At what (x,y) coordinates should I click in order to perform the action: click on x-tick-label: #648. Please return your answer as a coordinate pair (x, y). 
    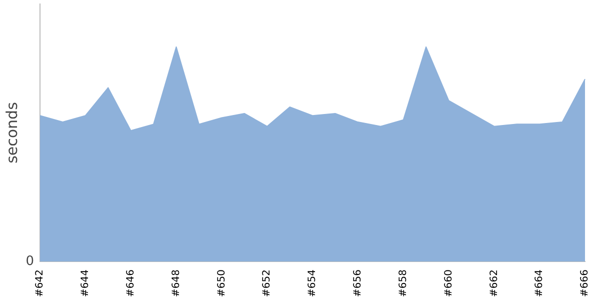
    Looking at the image, I should click on (176, 284).